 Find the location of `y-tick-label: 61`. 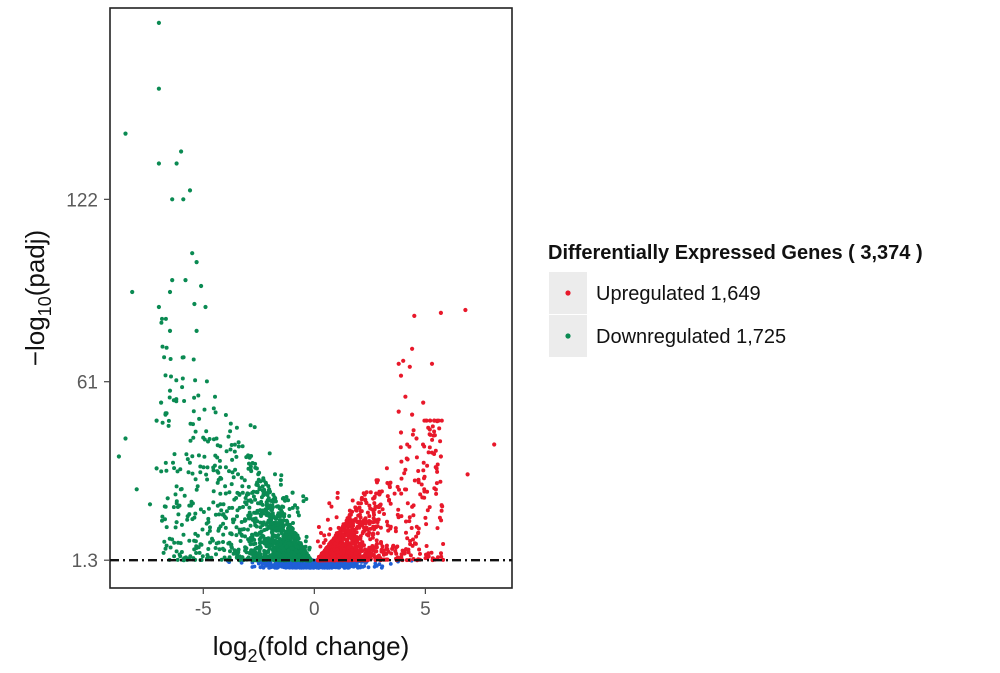

y-tick-label: 61 is located at coordinates (87, 383).